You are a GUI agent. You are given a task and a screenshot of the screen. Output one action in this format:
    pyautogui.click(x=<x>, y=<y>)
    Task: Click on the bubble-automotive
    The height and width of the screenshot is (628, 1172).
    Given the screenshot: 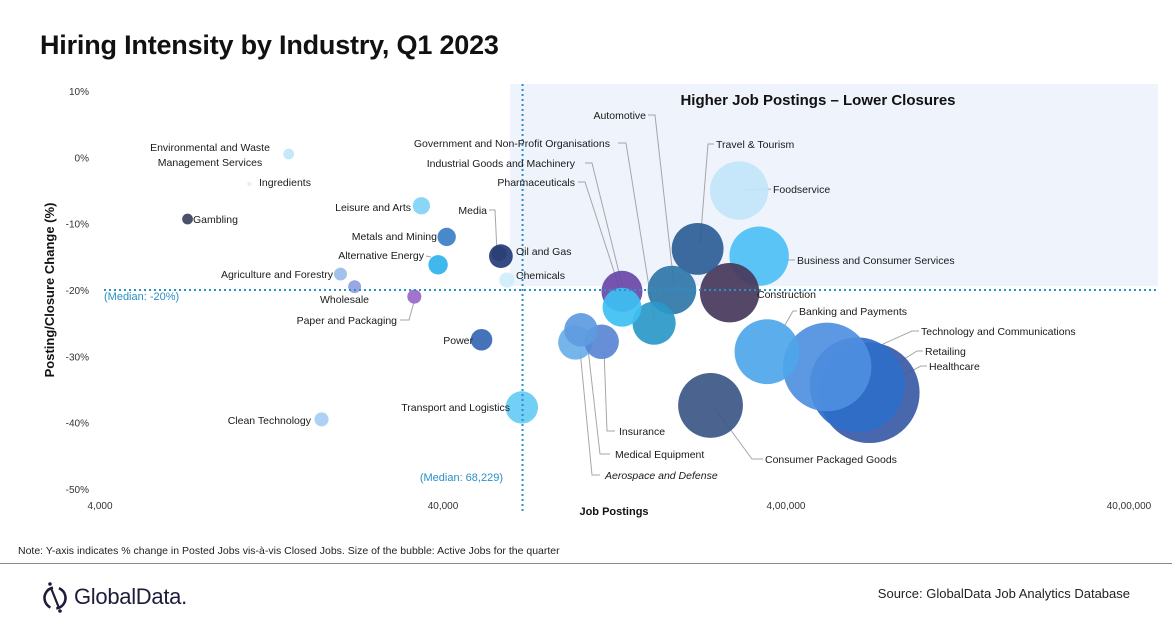 What is the action you would take?
    pyautogui.click(x=672, y=290)
    